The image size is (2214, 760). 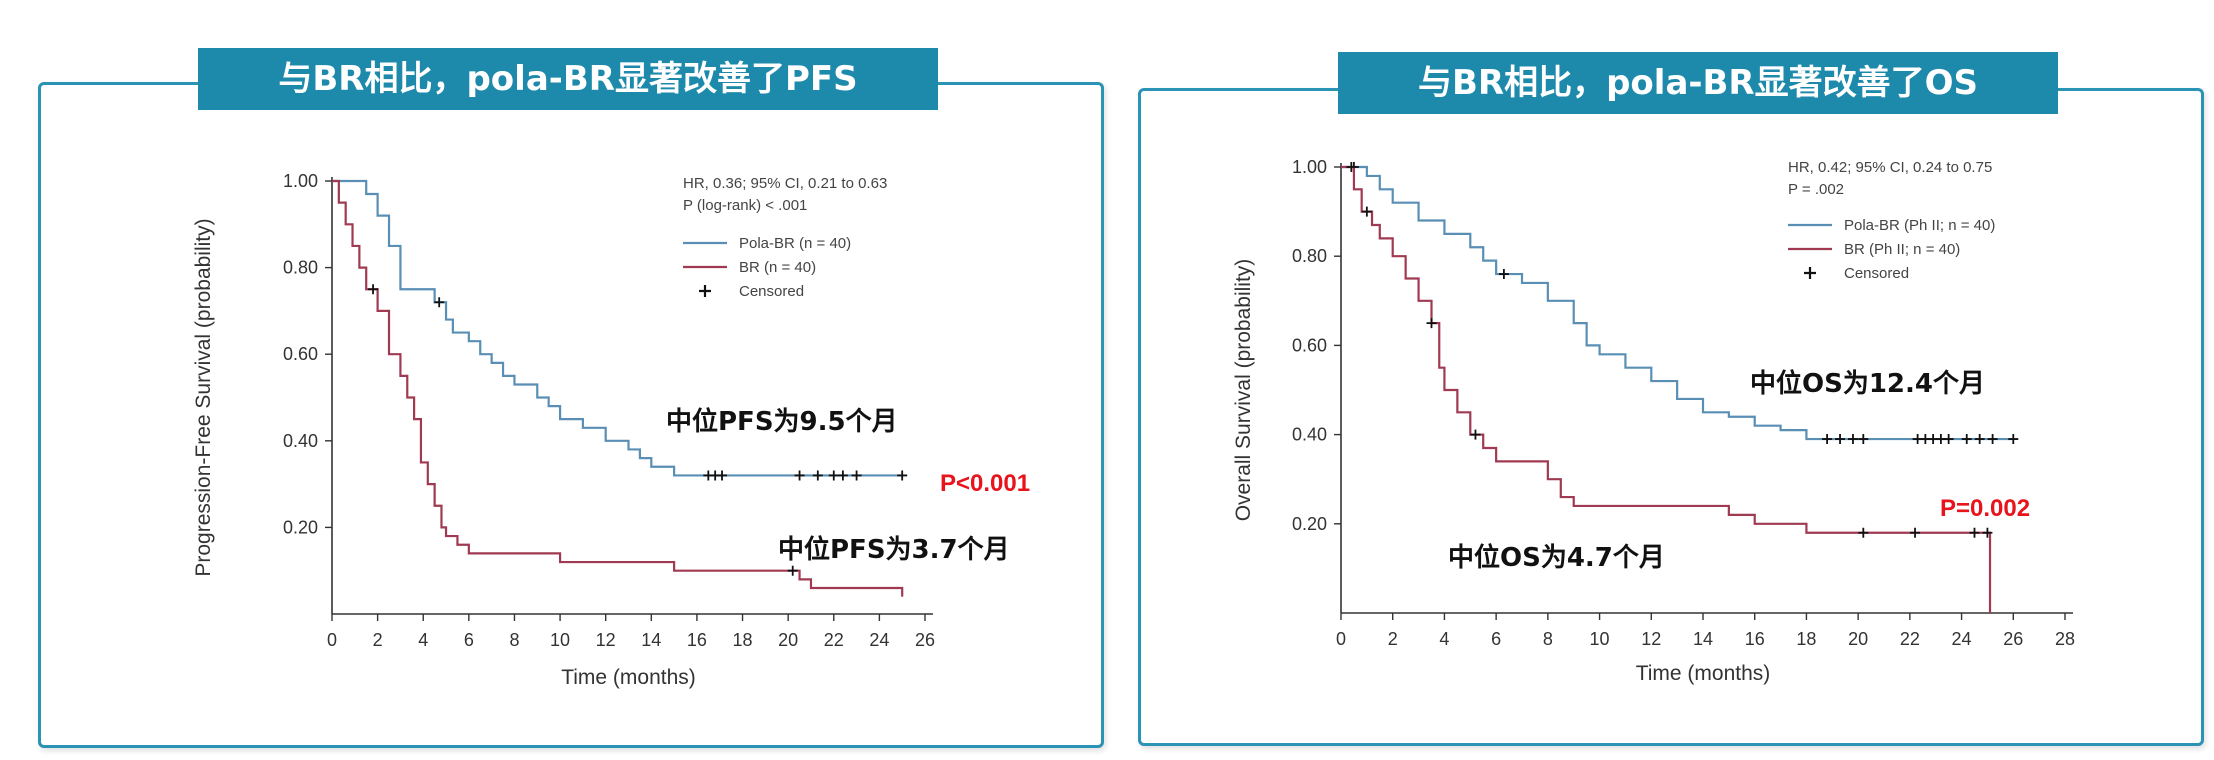 I want to click on legend-label: BR (Ph II; n = 40), so click(x=1902, y=249).